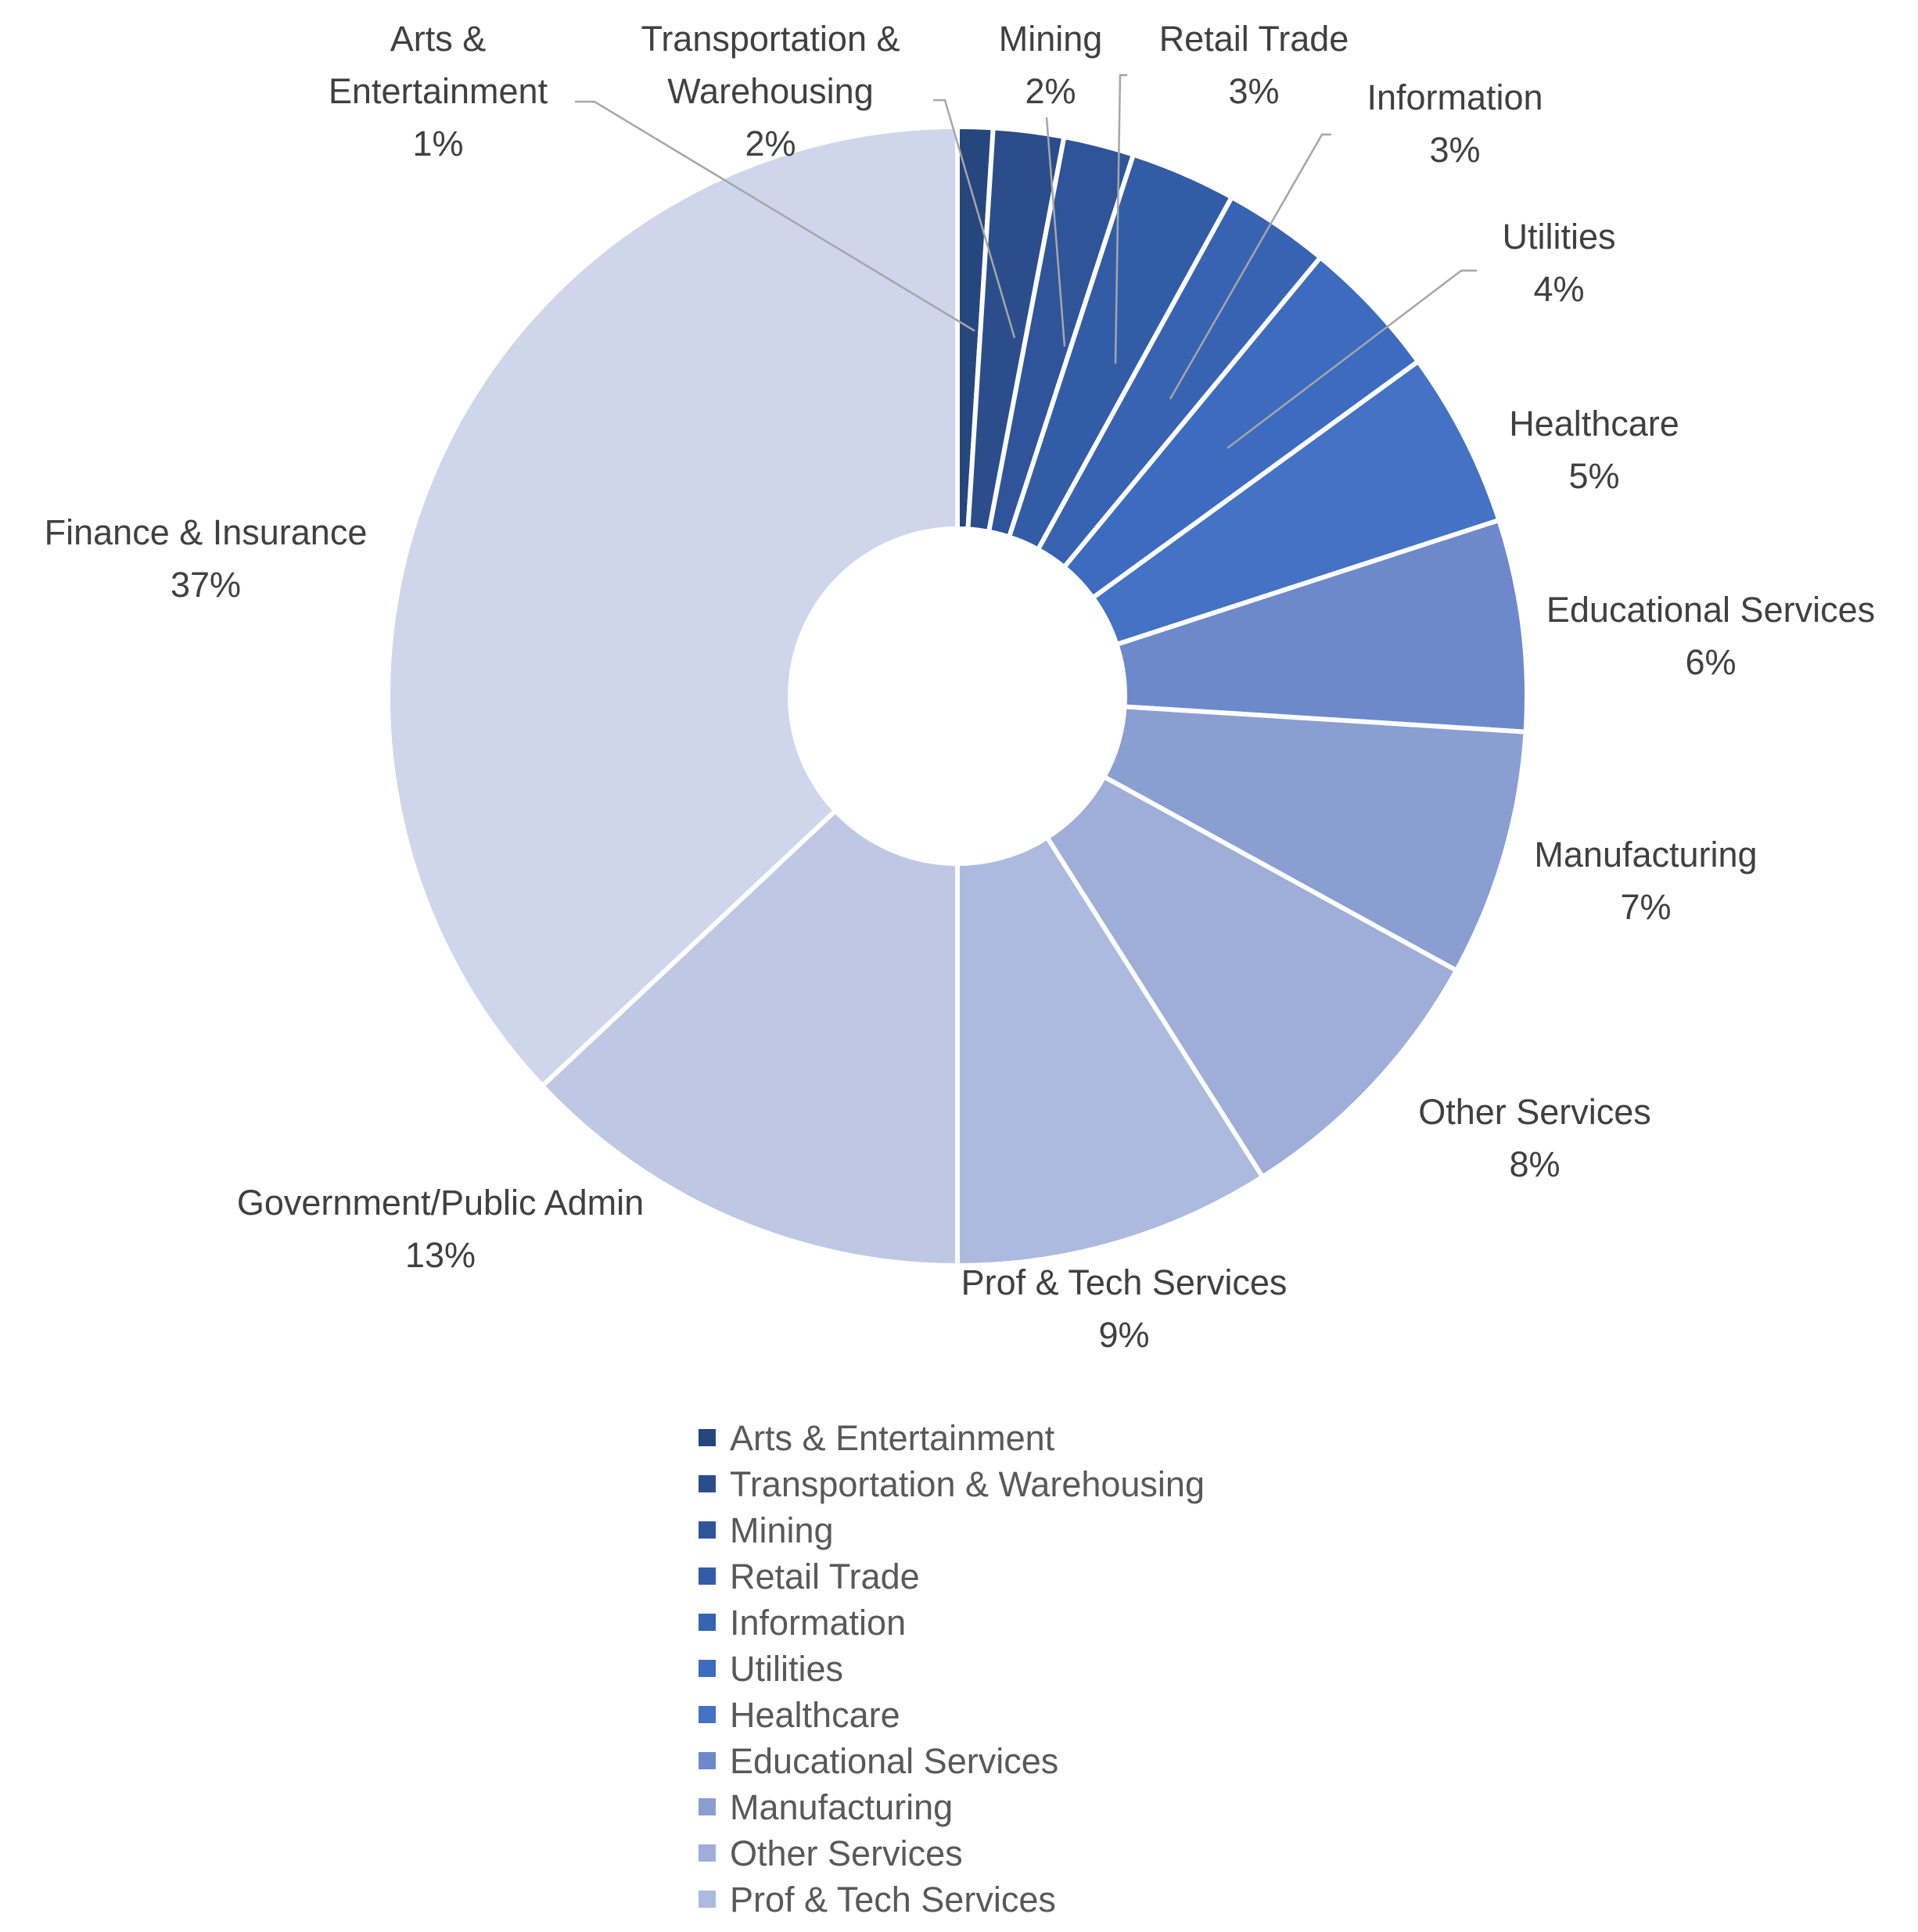  I want to click on leader-line-transportation-warehousing, so click(974, 219).